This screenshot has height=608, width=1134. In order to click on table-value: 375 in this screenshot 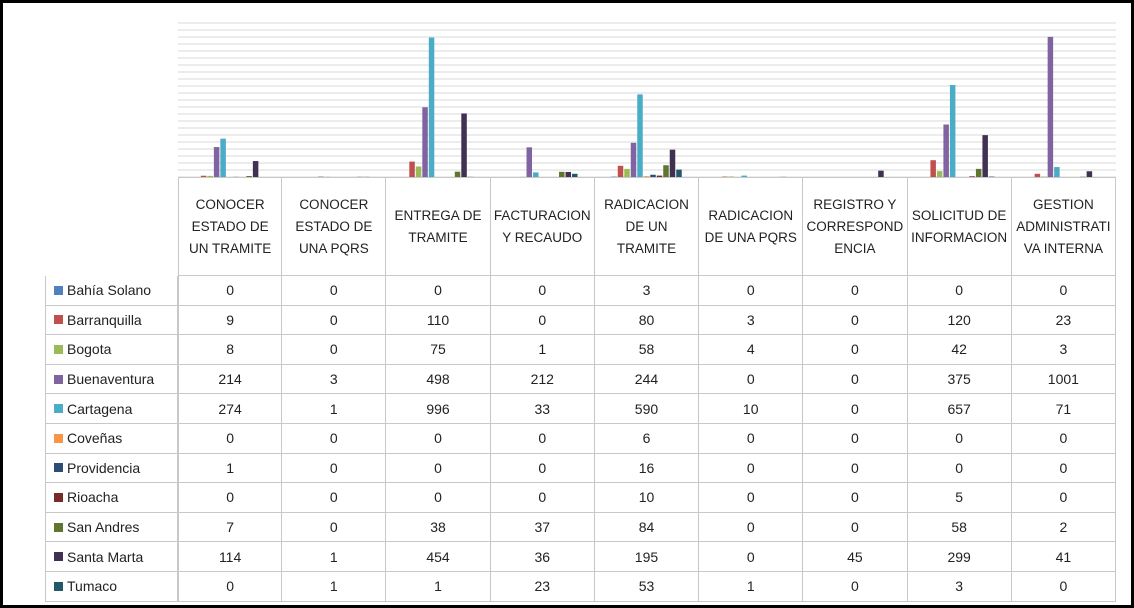, I will do `click(959, 379)`.